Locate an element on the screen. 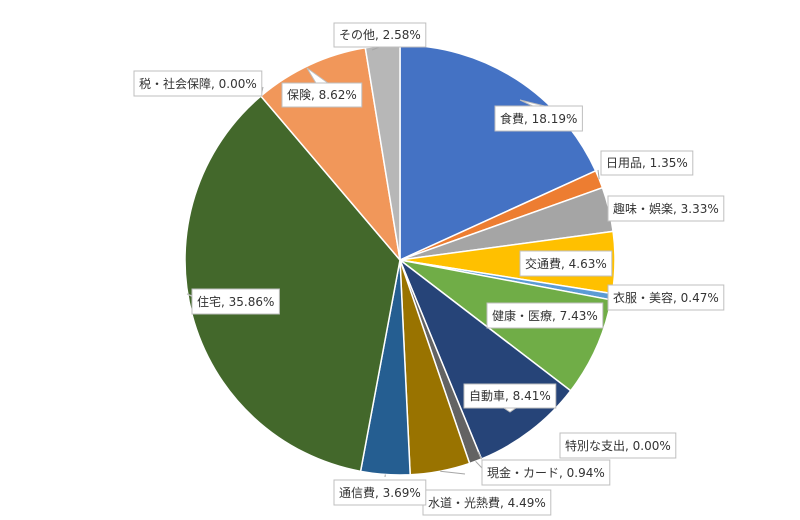 The height and width of the screenshot is (520, 800). data-label-text-9: 水道・光熱費, 4.49% is located at coordinates (487, 502).